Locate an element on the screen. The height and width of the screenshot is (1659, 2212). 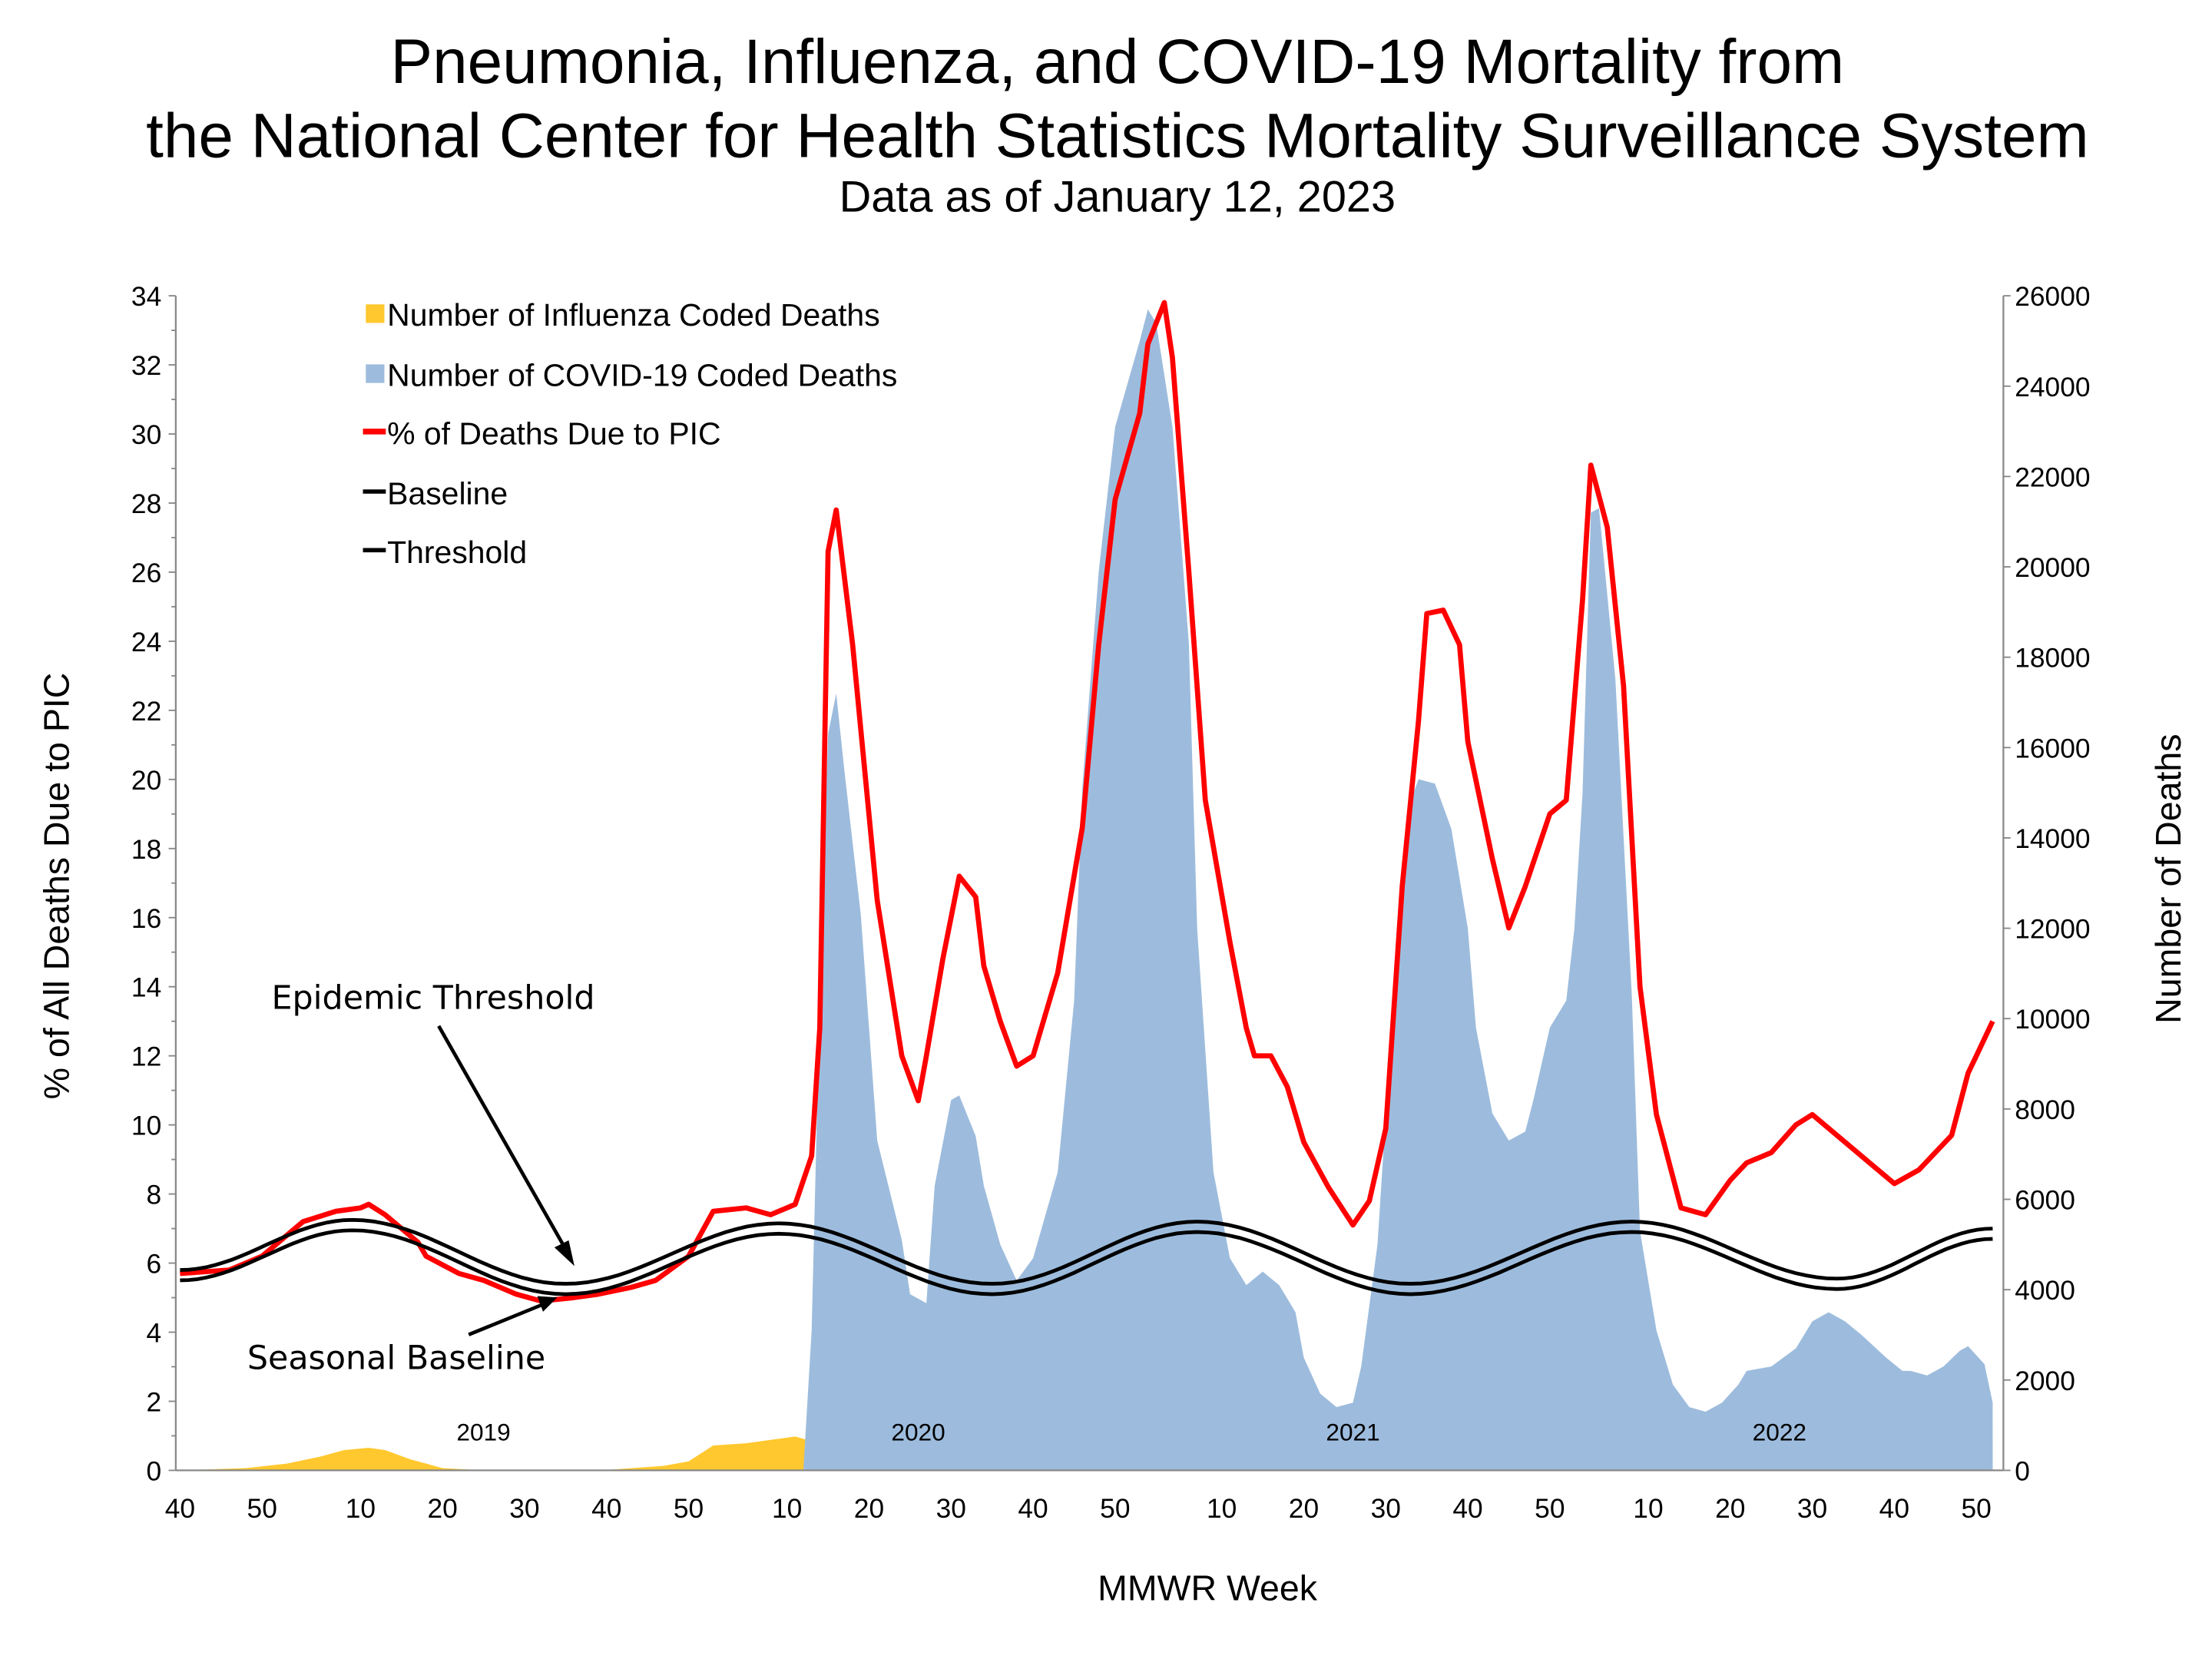
year-label-2022: 2022 is located at coordinates (1780, 1432).